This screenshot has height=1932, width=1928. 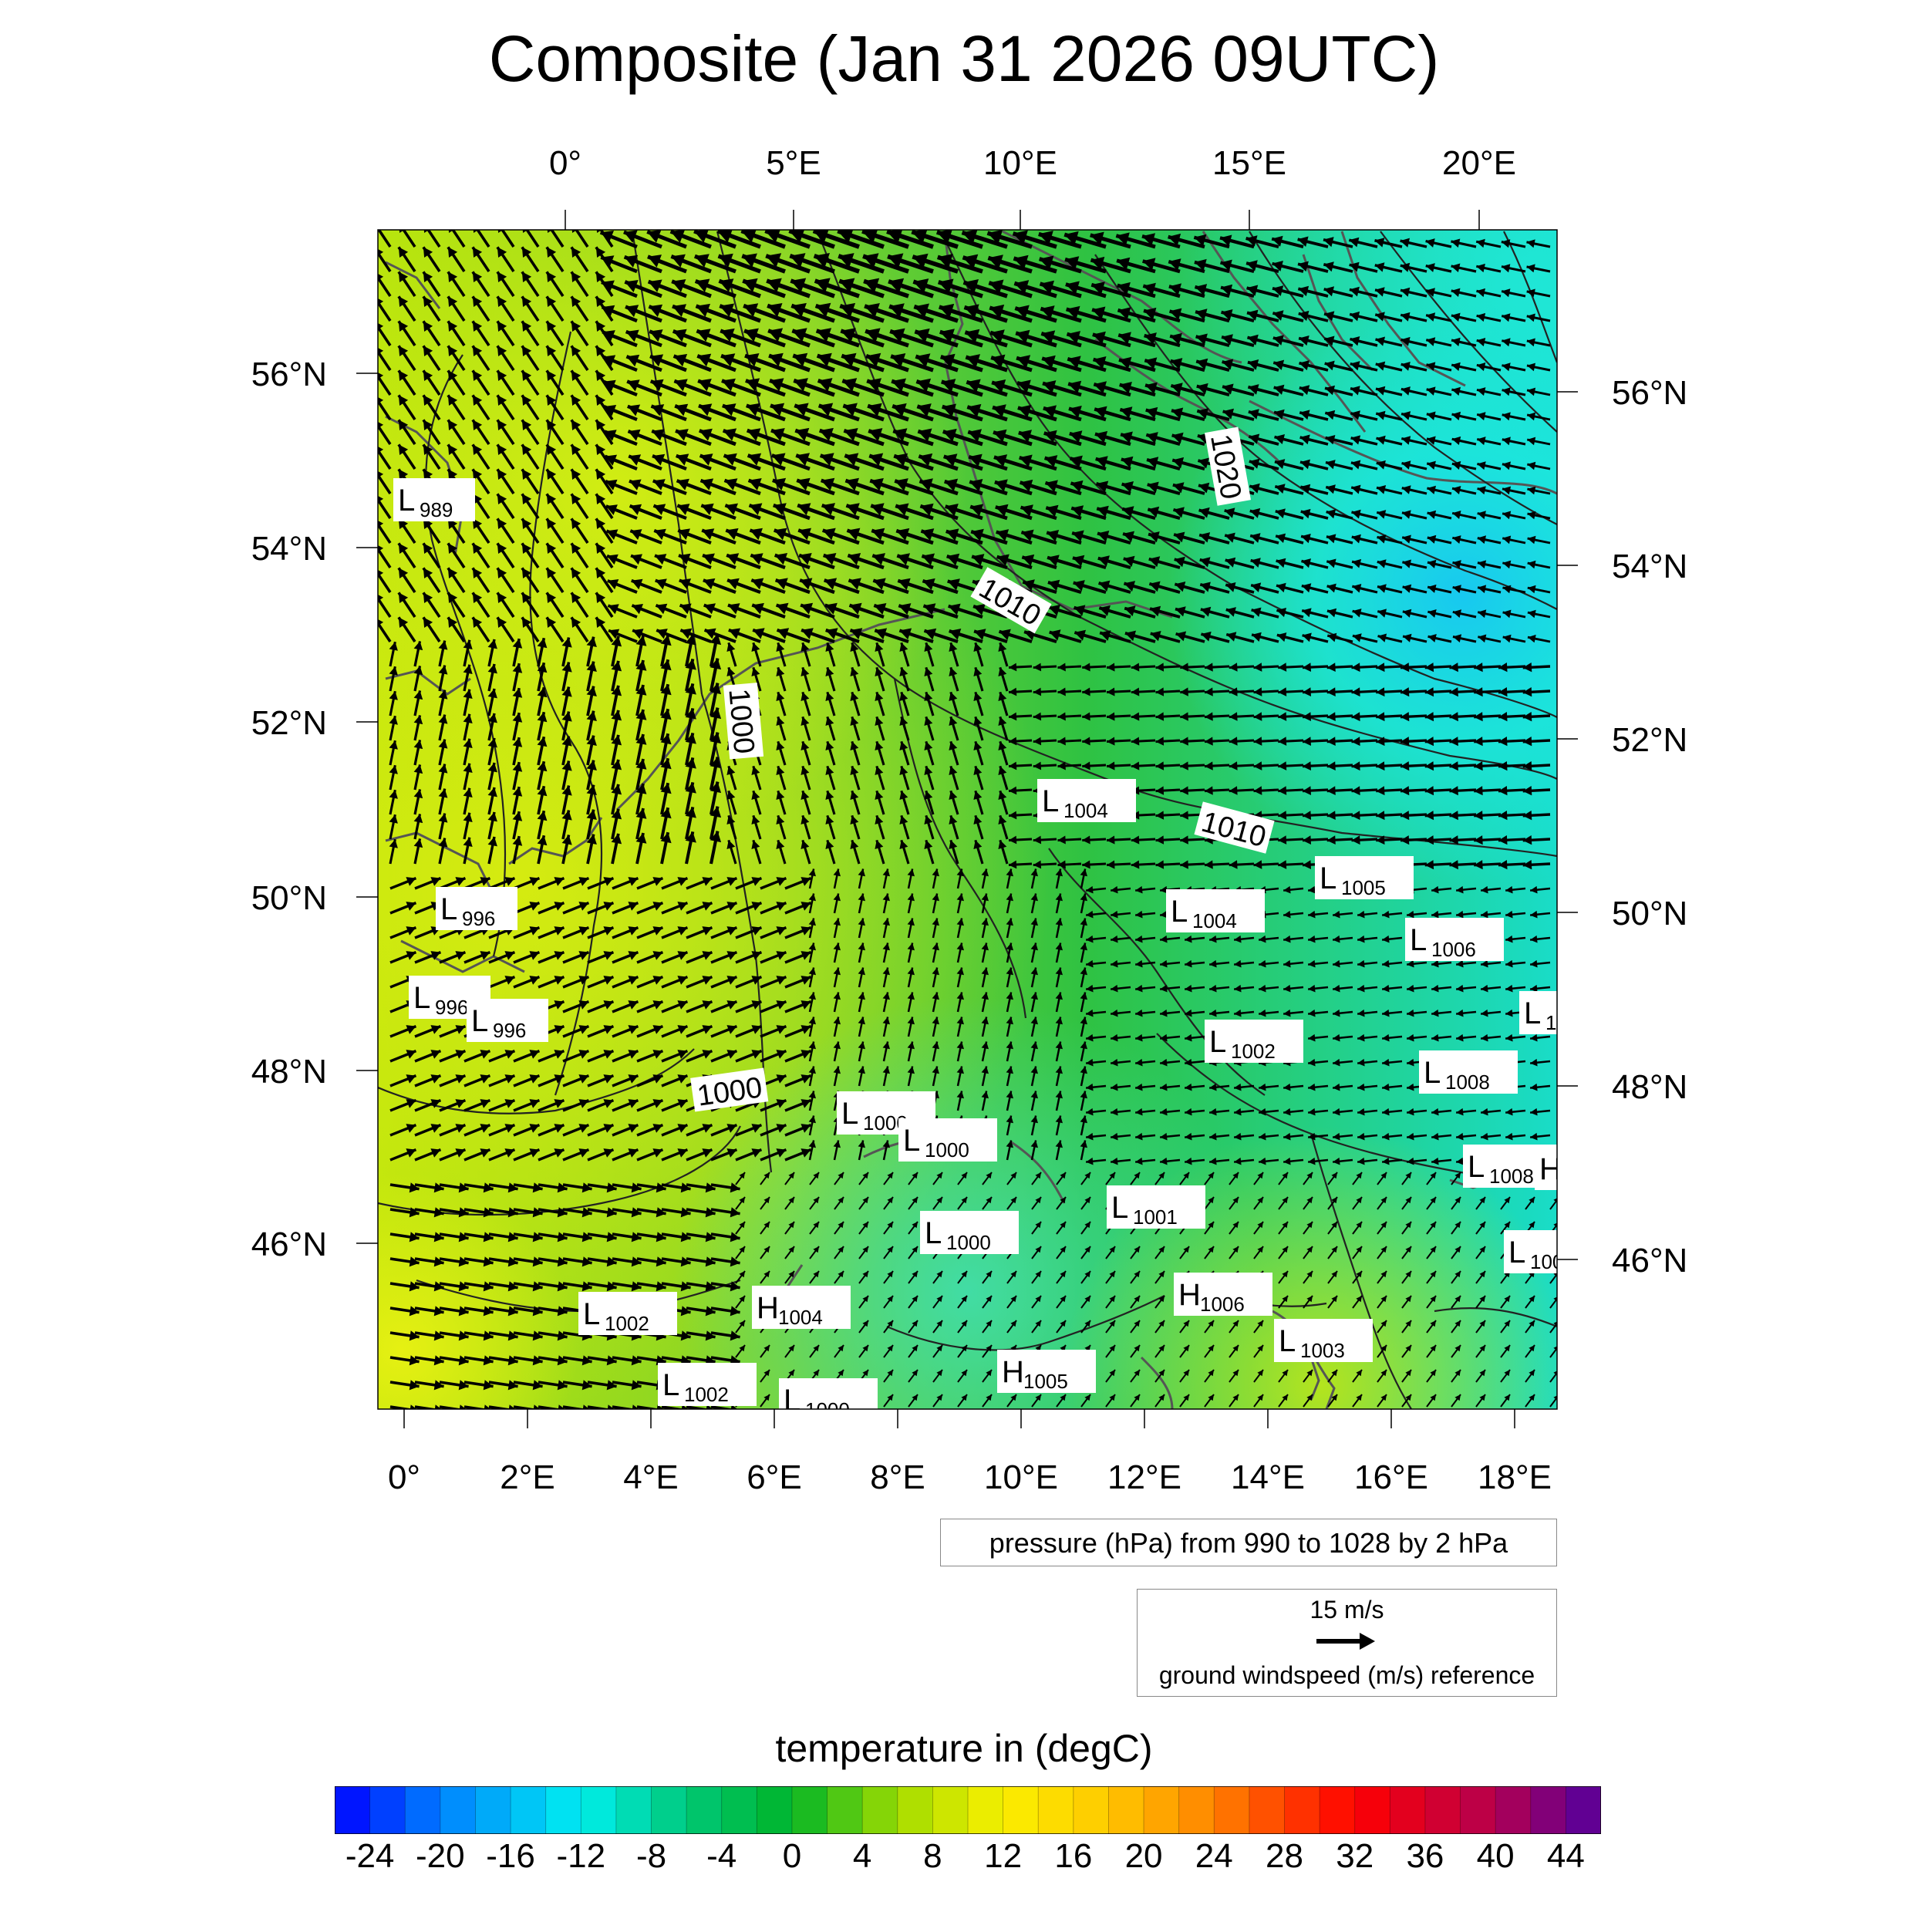 What do you see at coordinates (1227, 466) in the screenshot?
I see `isobar-label: 1020` at bounding box center [1227, 466].